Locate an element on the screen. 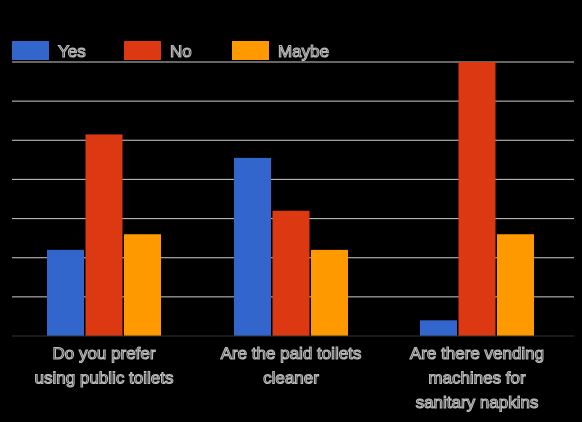  legend-swatch-yes is located at coordinates (30, 50).